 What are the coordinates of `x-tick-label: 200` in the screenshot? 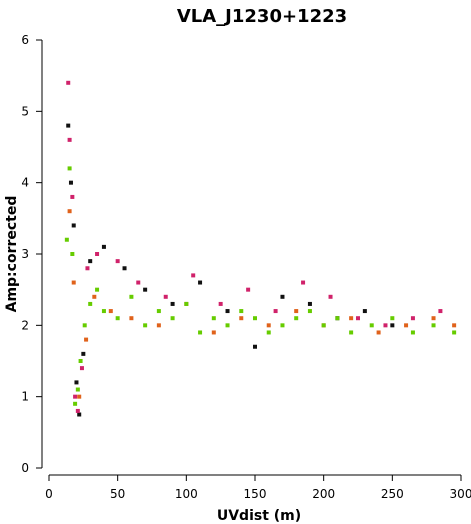 It's located at (323, 494).